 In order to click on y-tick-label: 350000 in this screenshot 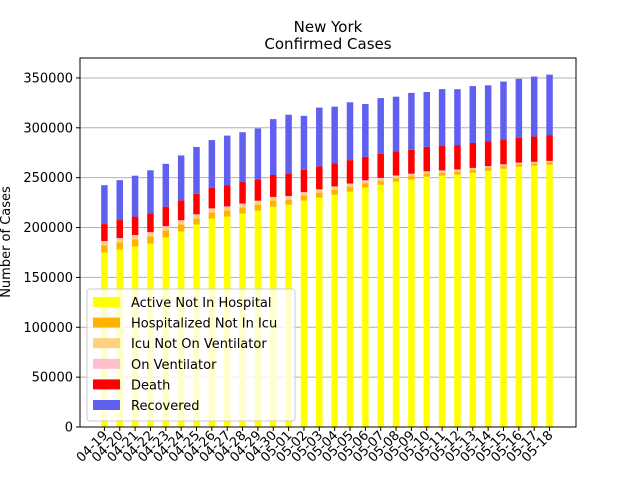, I will do `click(48, 78)`.